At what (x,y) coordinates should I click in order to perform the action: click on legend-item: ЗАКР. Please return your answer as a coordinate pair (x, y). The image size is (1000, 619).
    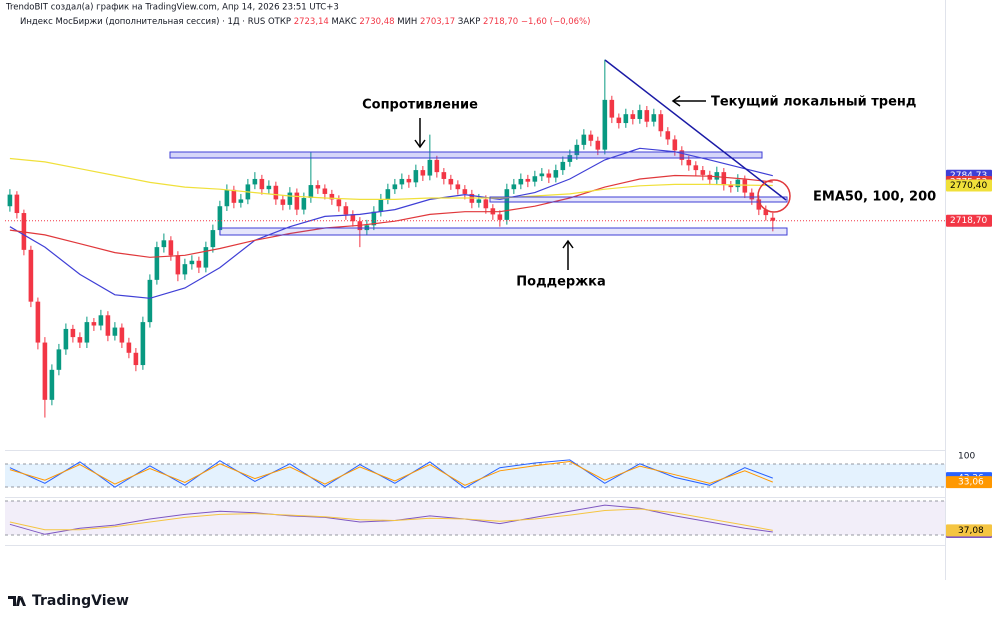
    Looking at the image, I should click on (469, 22).